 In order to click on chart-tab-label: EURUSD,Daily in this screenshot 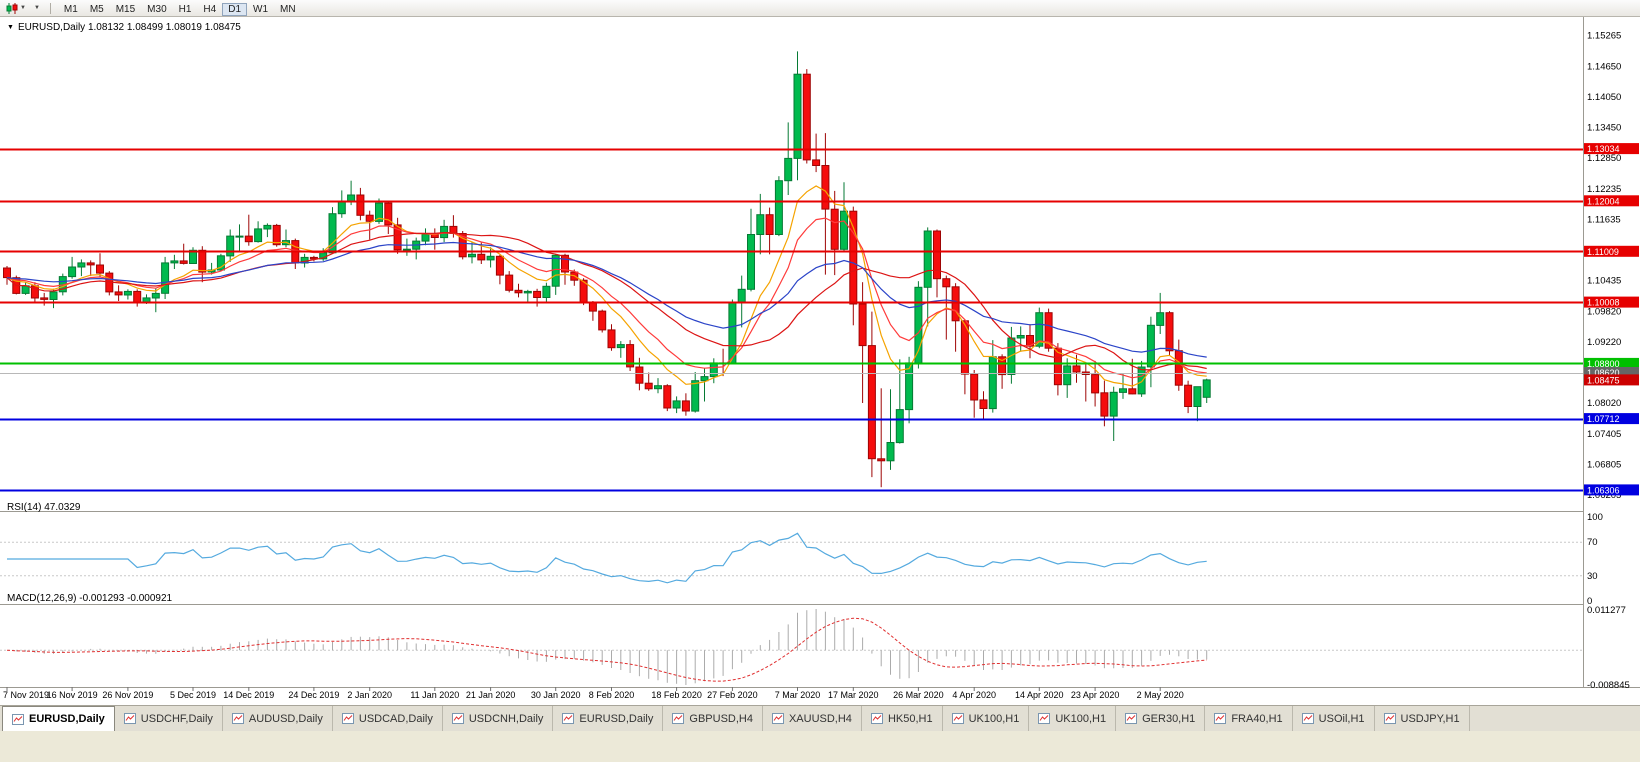, I will do `click(616, 718)`.